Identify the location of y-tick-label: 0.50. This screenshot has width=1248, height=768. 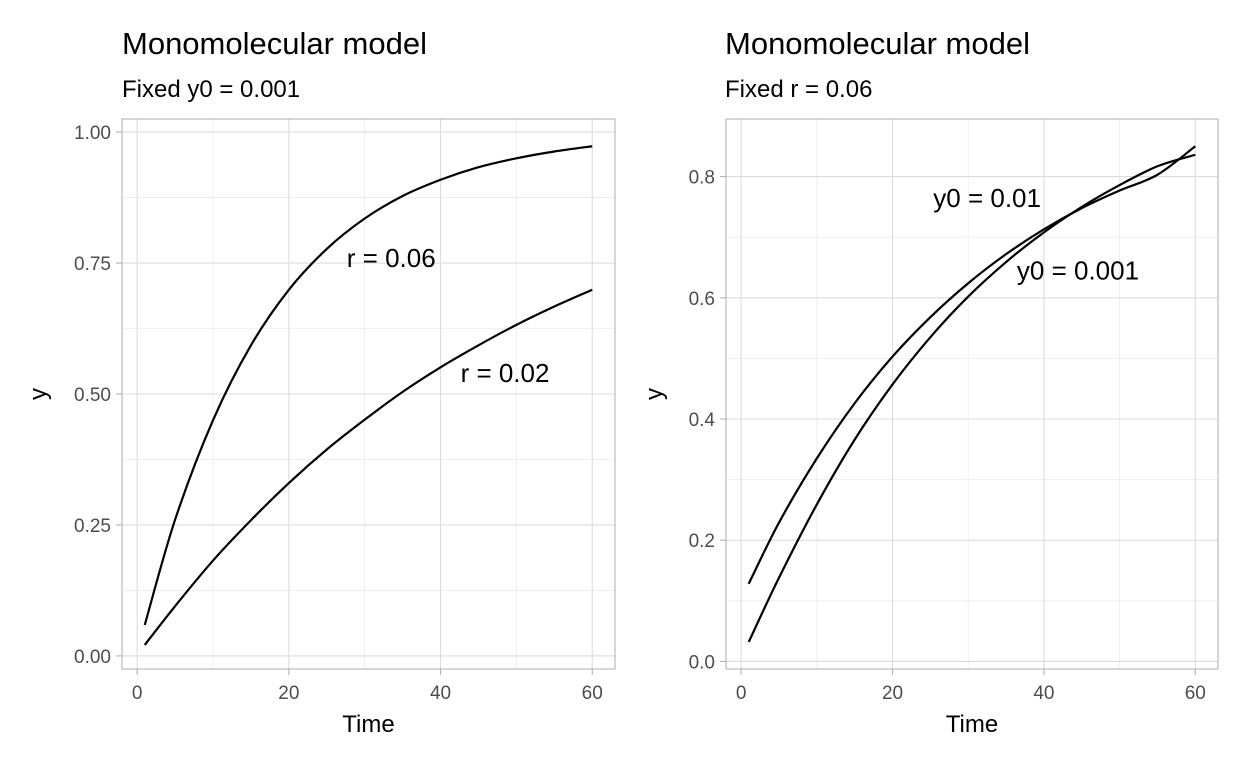
(92, 395).